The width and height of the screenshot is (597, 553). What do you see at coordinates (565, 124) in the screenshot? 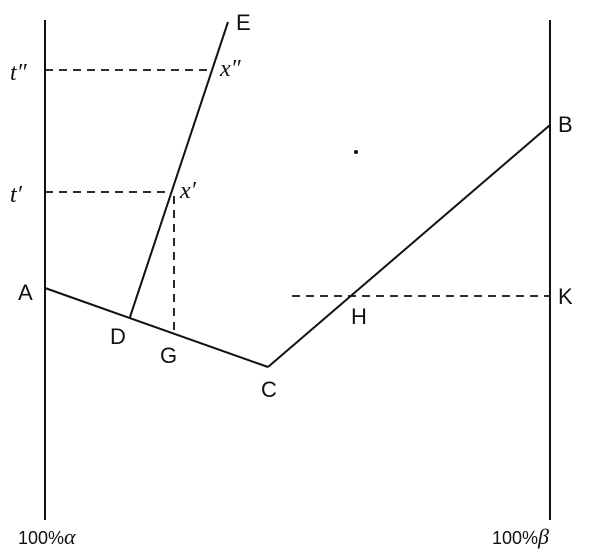
I see `label-b: B` at bounding box center [565, 124].